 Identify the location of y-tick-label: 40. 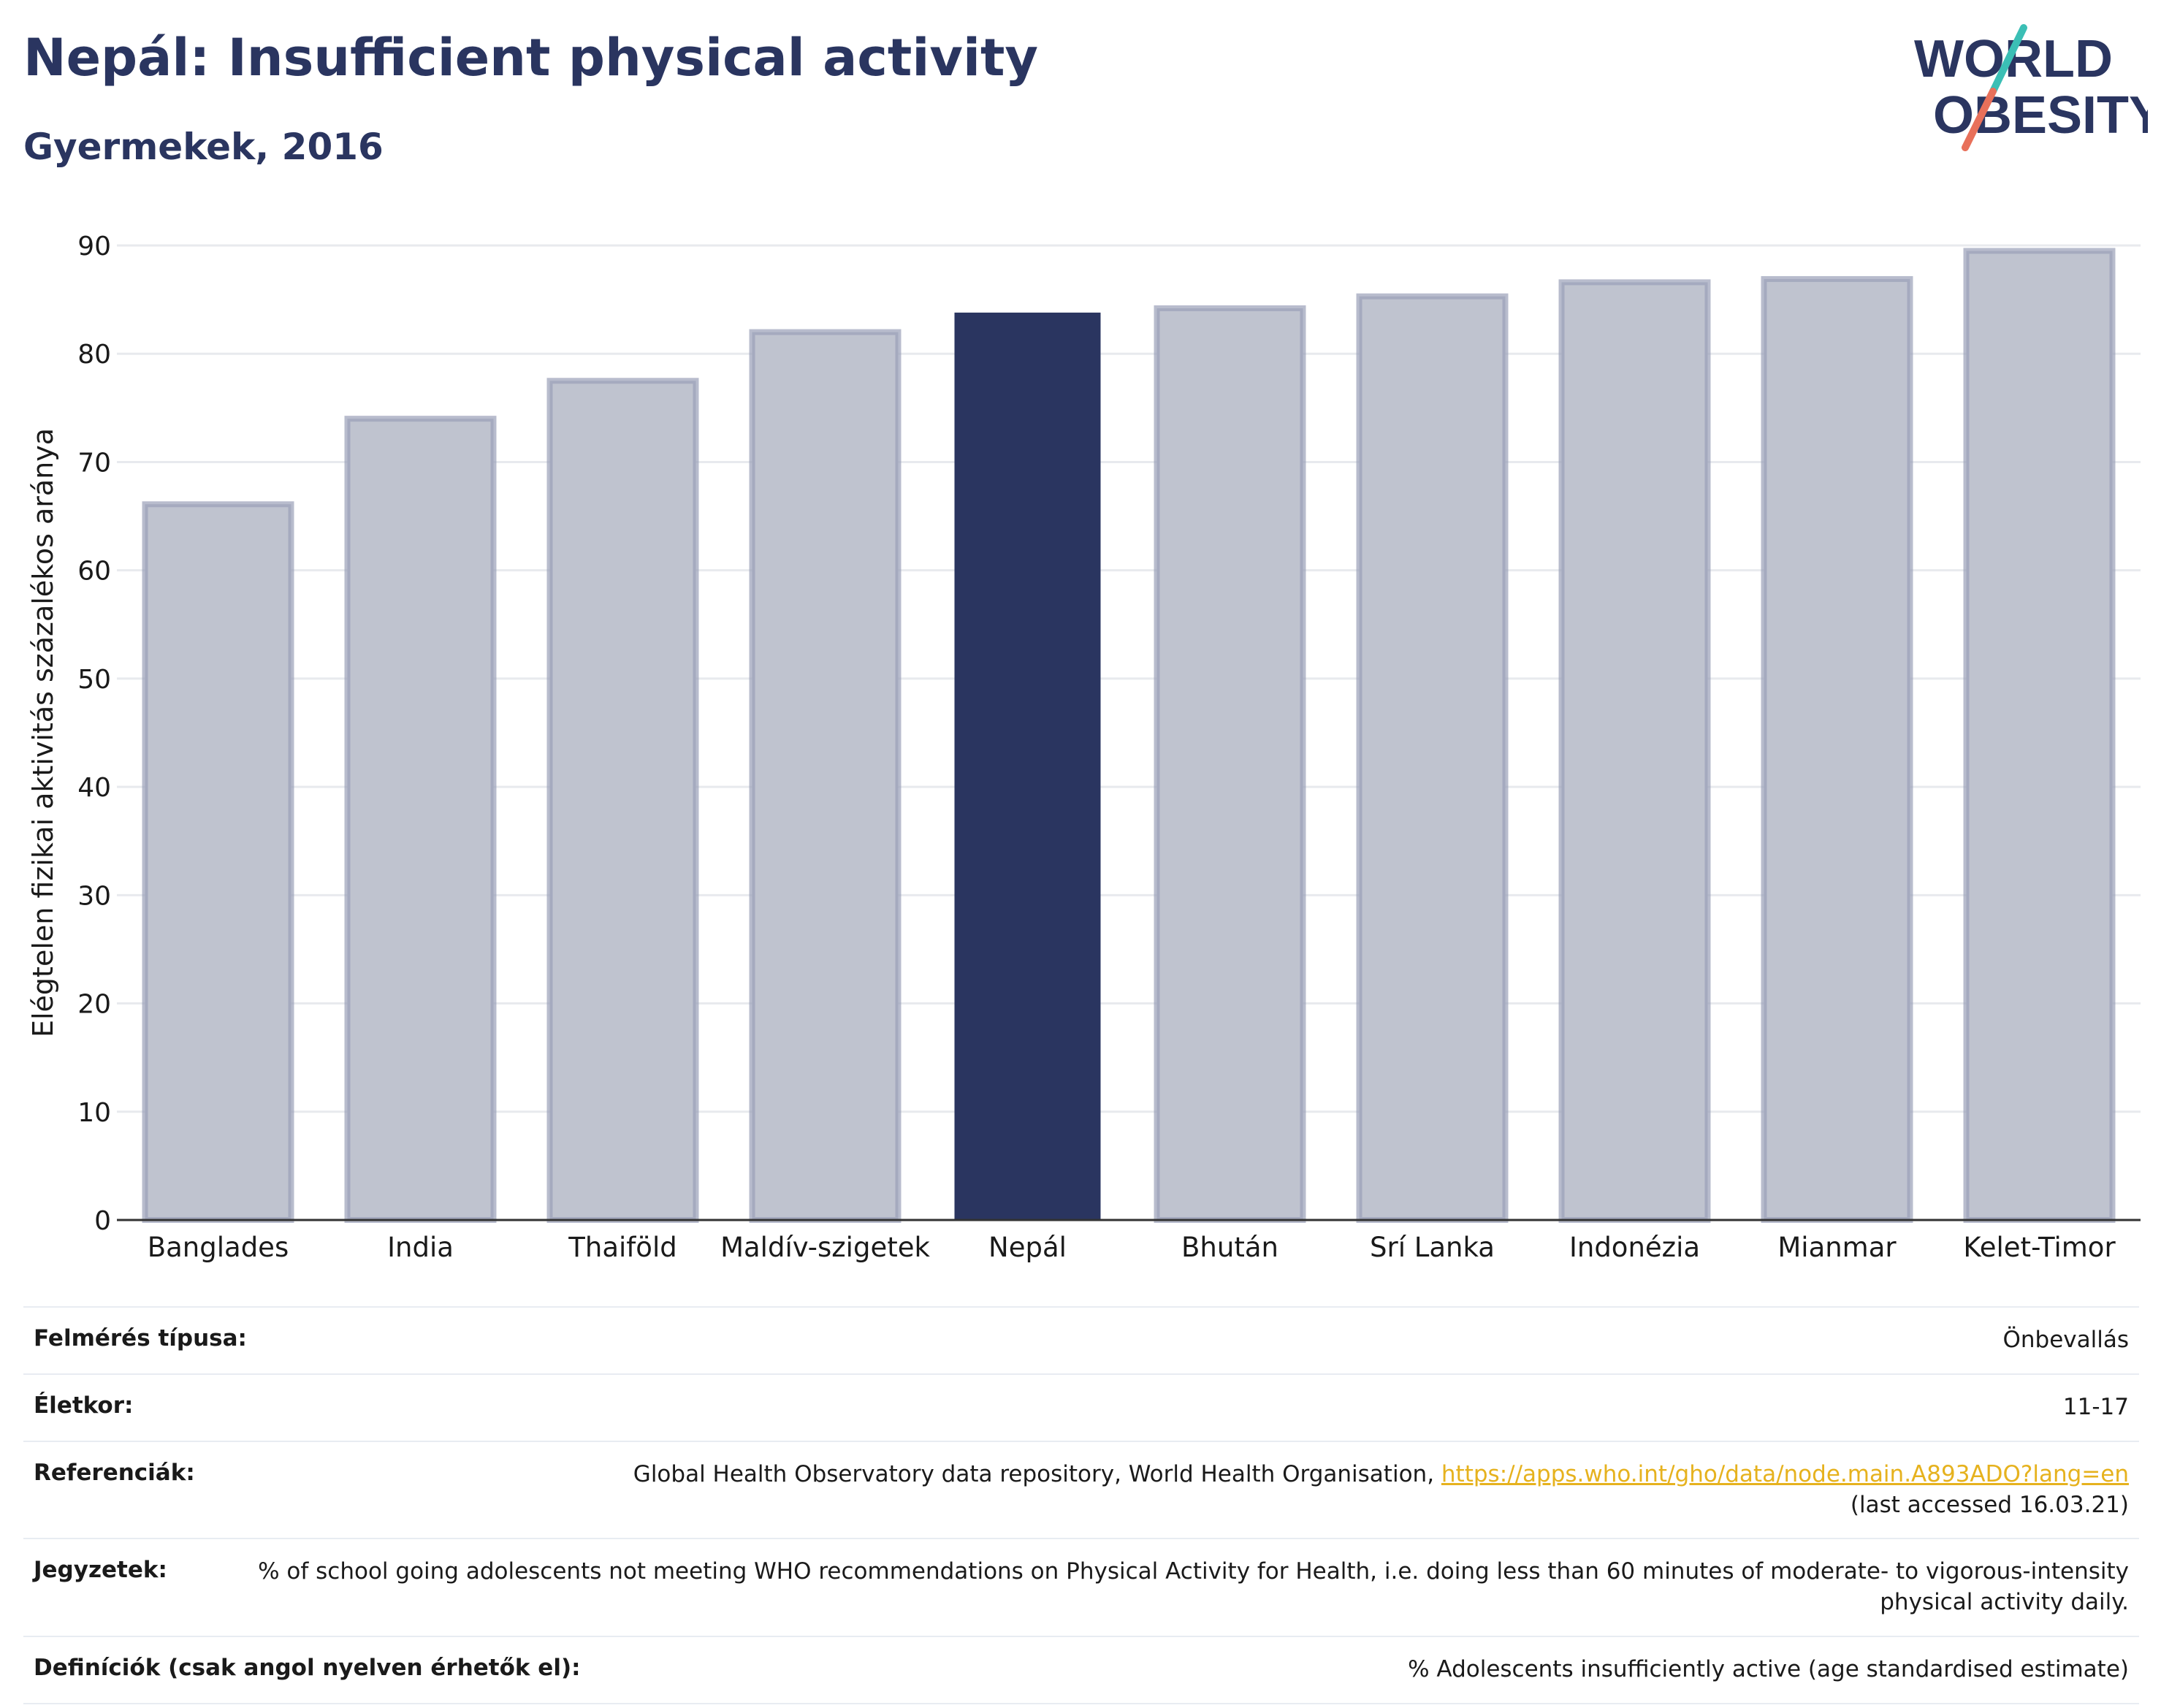
(94, 788).